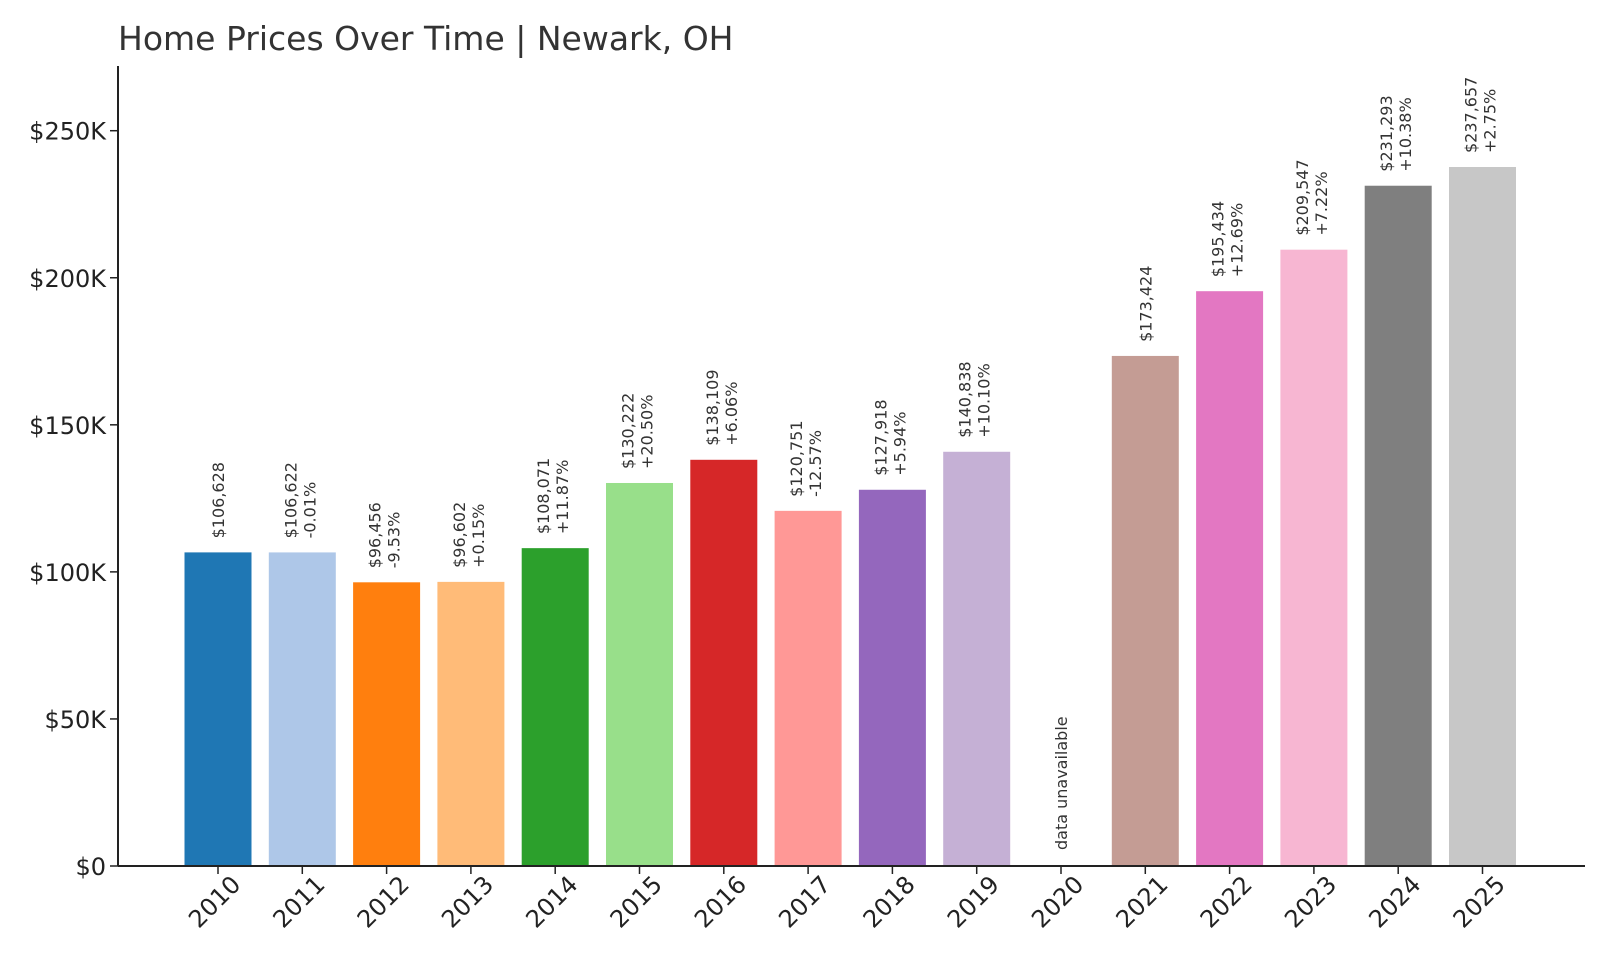 Image resolution: width=1600 pixels, height=960 pixels. What do you see at coordinates (543, 496) in the screenshot?
I see `value-label-2014: $108,071` at bounding box center [543, 496].